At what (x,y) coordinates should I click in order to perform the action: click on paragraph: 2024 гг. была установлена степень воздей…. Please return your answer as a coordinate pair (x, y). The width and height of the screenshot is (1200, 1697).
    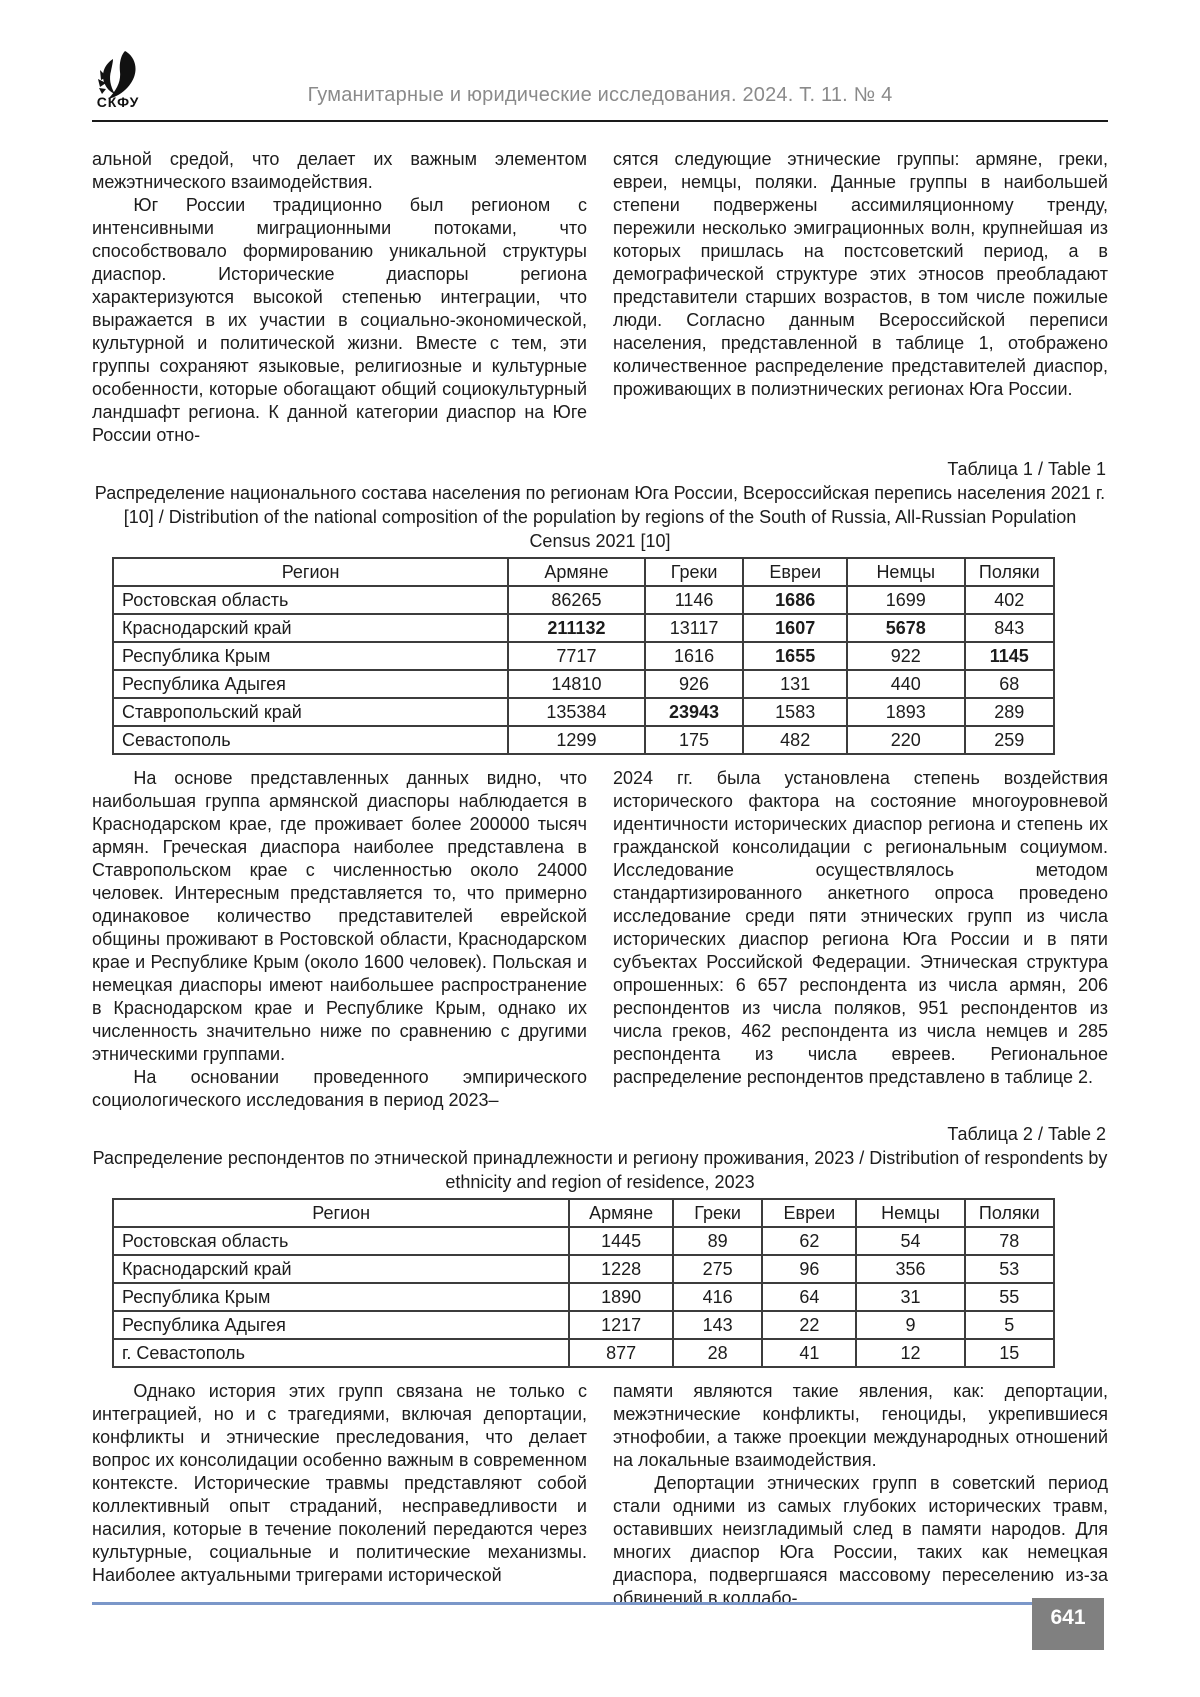
    Looking at the image, I should click on (860, 927).